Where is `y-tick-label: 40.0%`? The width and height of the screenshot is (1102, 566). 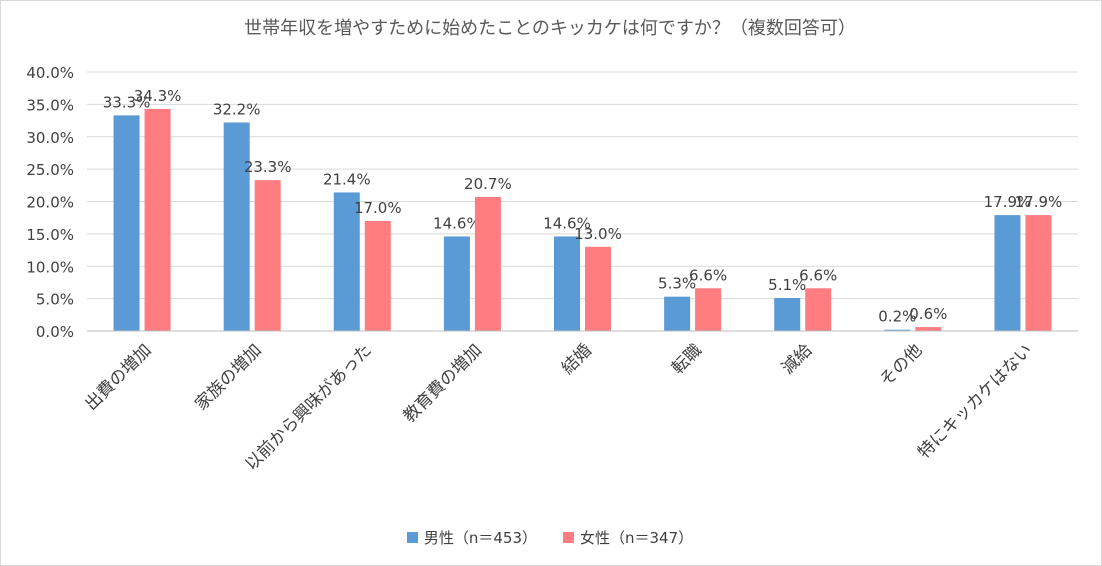
y-tick-label: 40.0% is located at coordinates (50, 73).